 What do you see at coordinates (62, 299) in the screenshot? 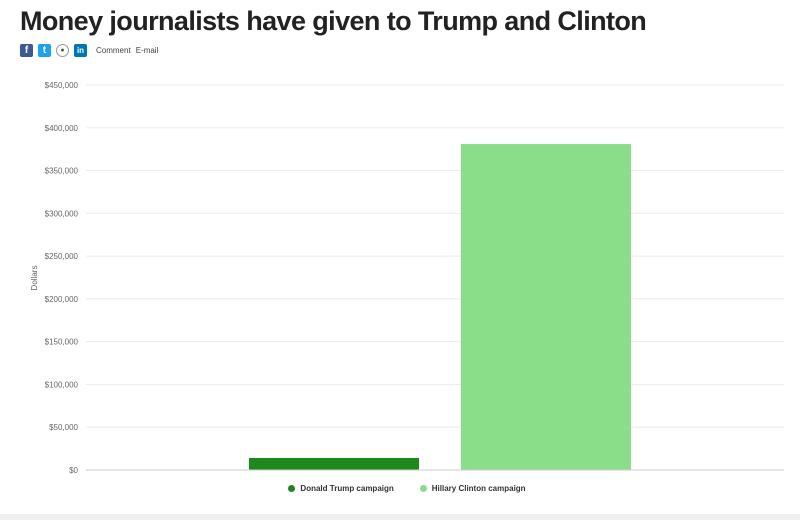
I see `y-tick-label: $200,000` at bounding box center [62, 299].